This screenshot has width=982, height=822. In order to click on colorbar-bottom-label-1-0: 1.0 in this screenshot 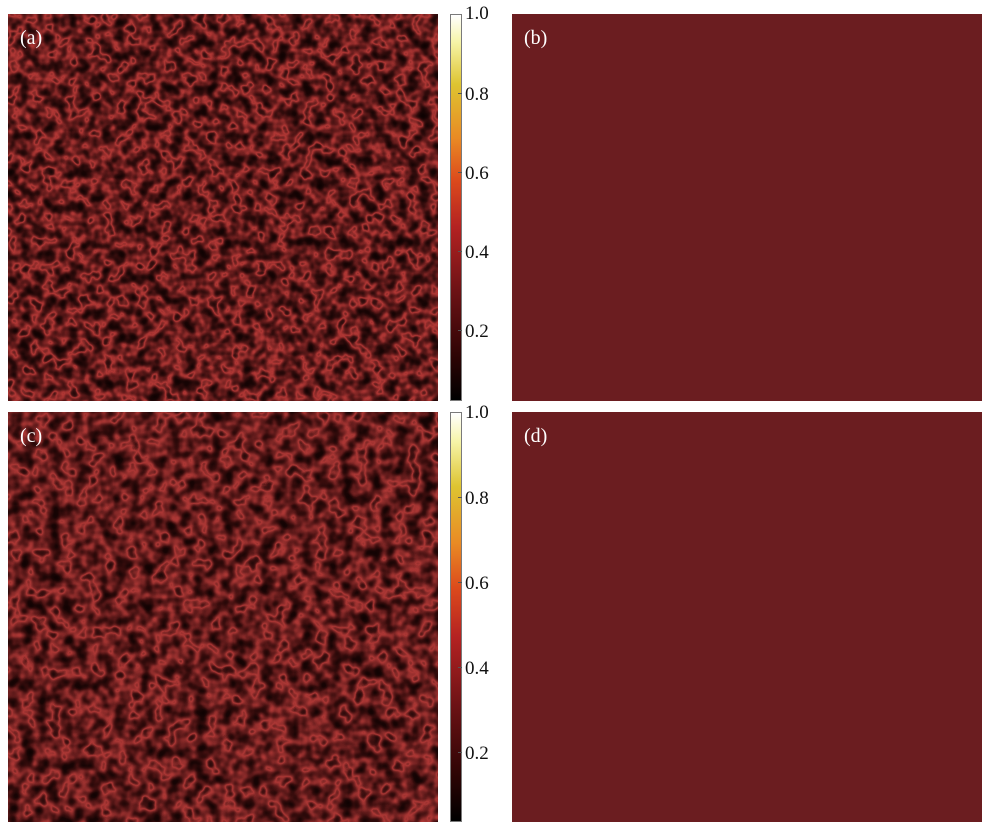, I will do `click(477, 412)`.